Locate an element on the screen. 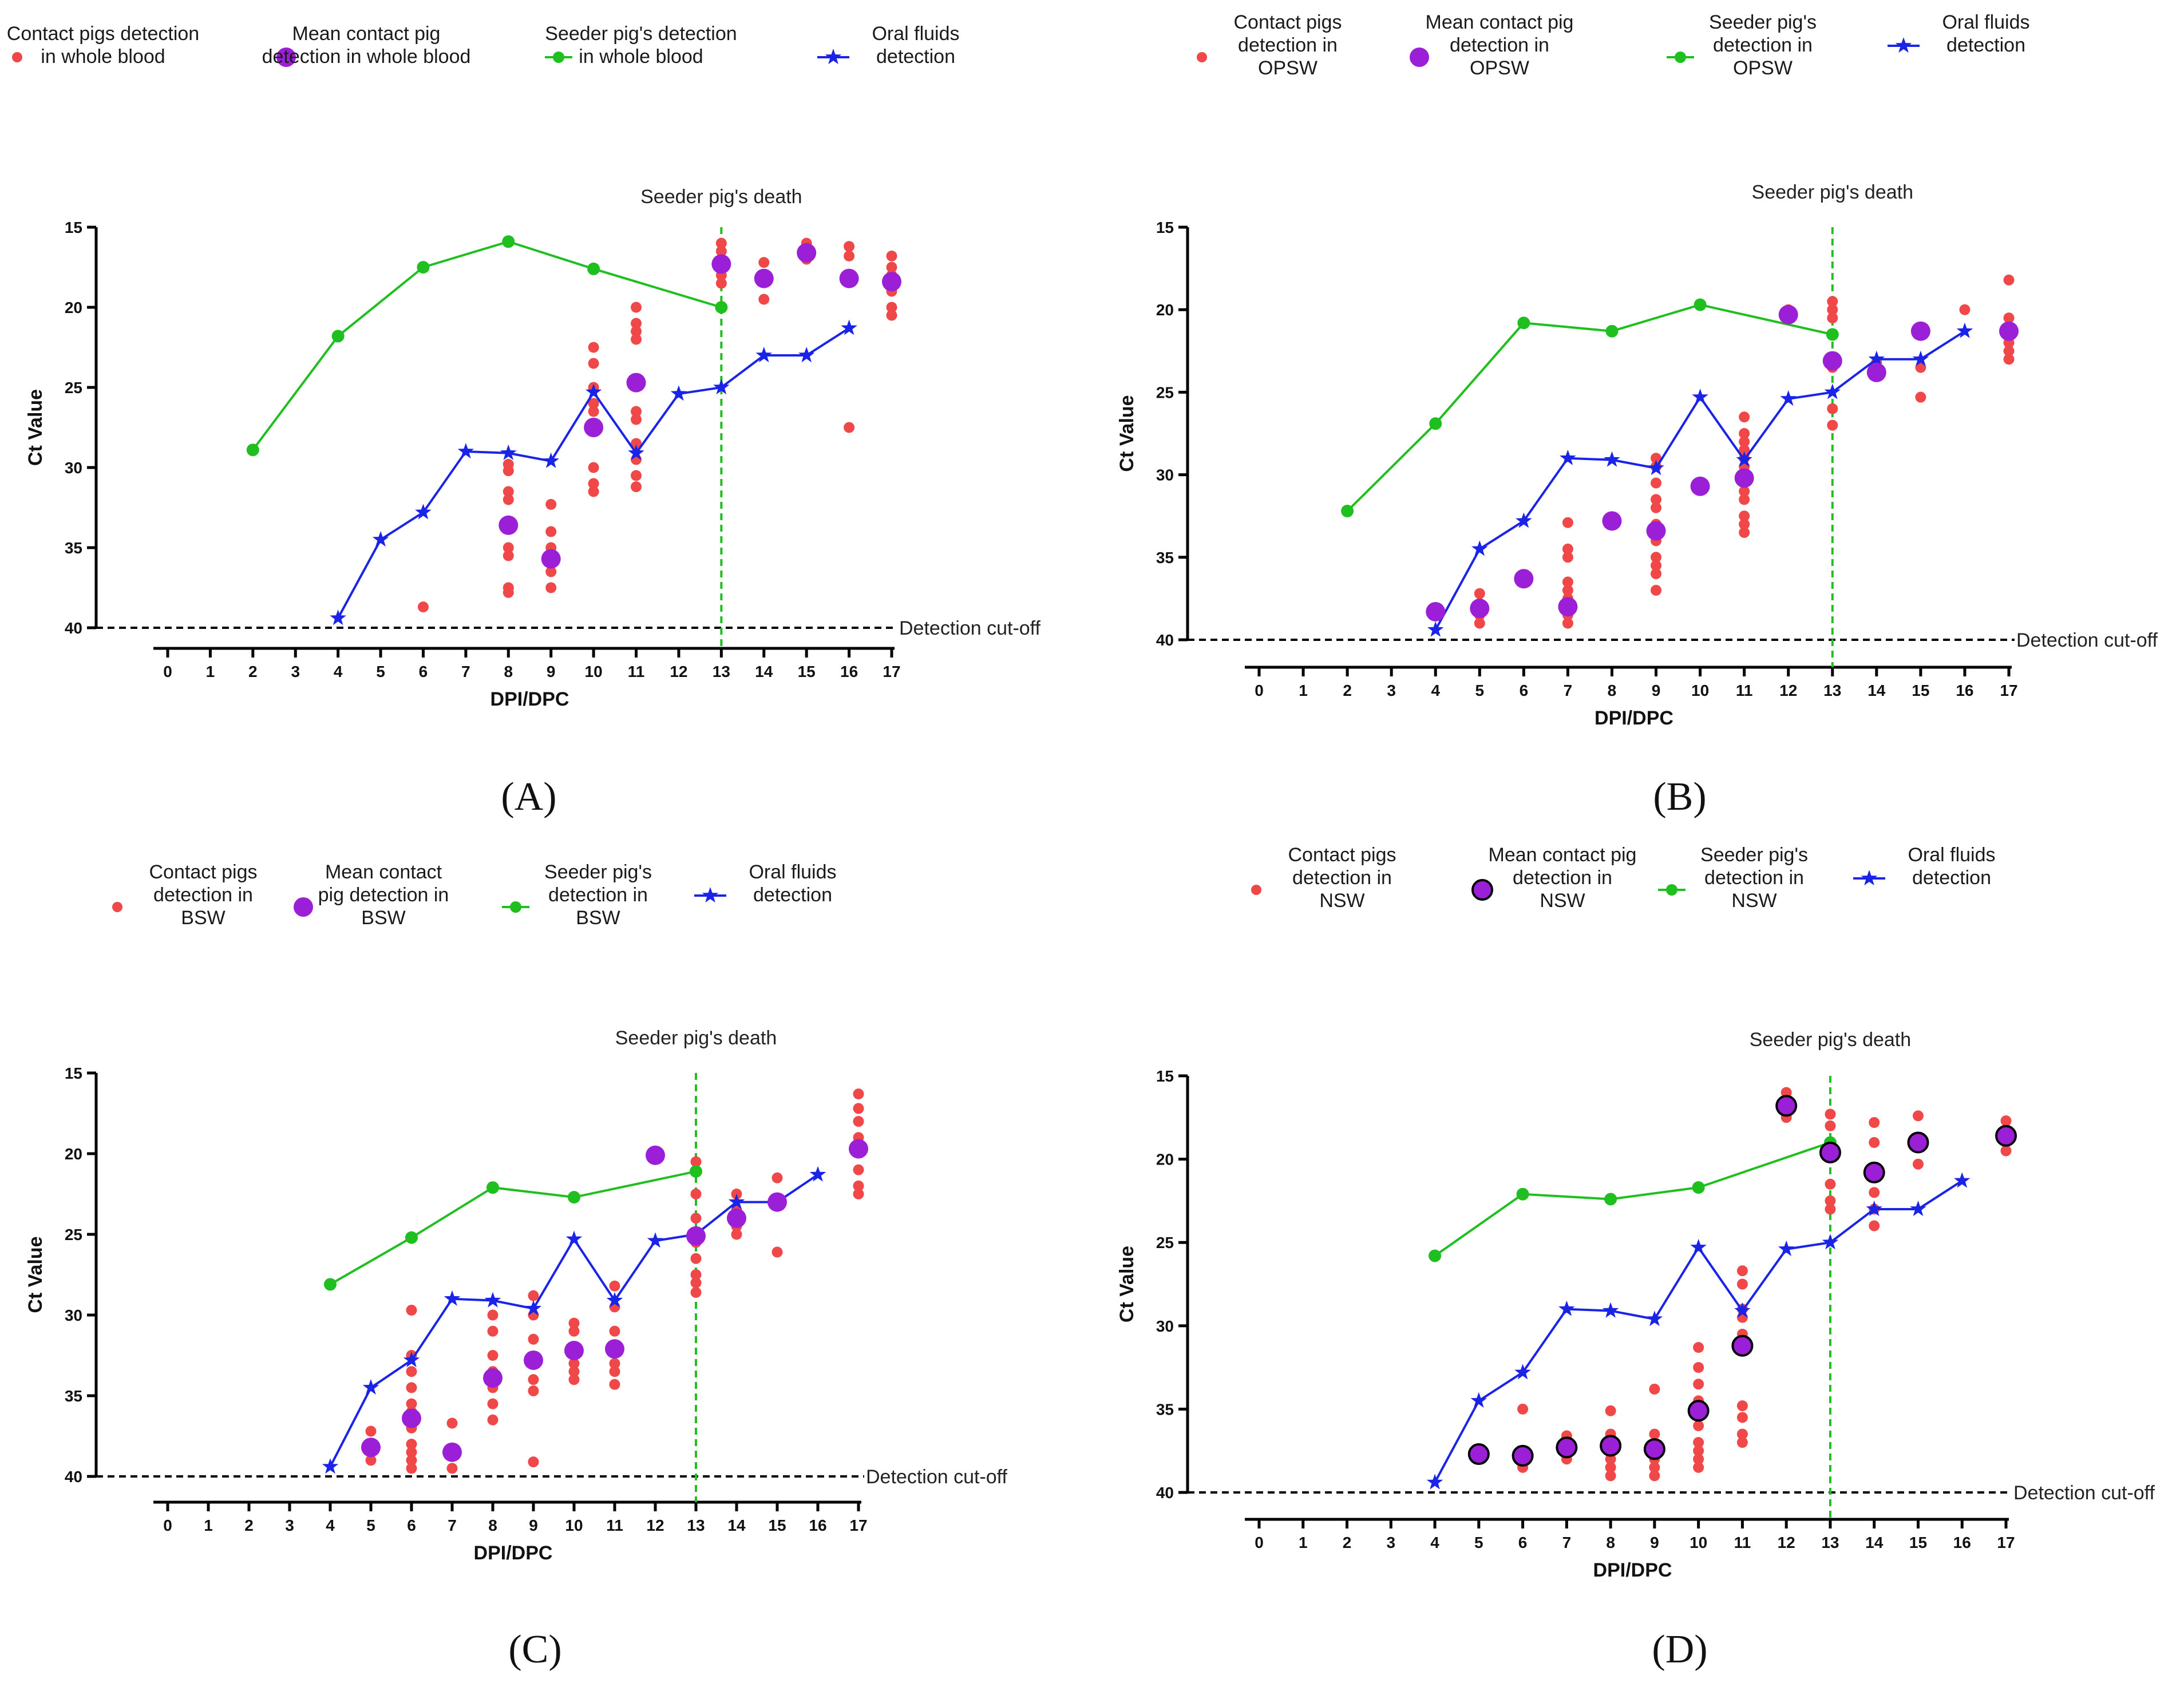 The height and width of the screenshot is (1687, 2184). oral-line is located at coordinates (593, 473).